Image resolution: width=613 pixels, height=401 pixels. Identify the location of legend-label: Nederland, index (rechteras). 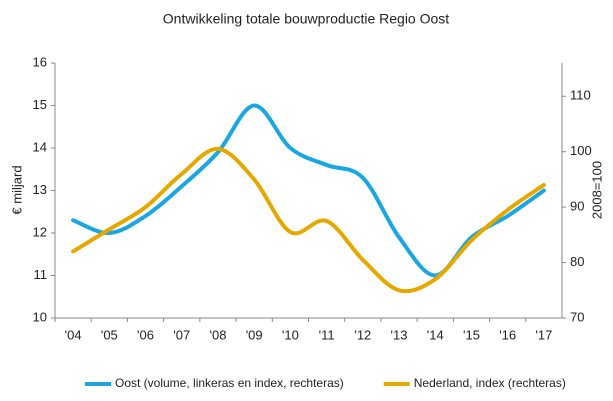
(490, 383).